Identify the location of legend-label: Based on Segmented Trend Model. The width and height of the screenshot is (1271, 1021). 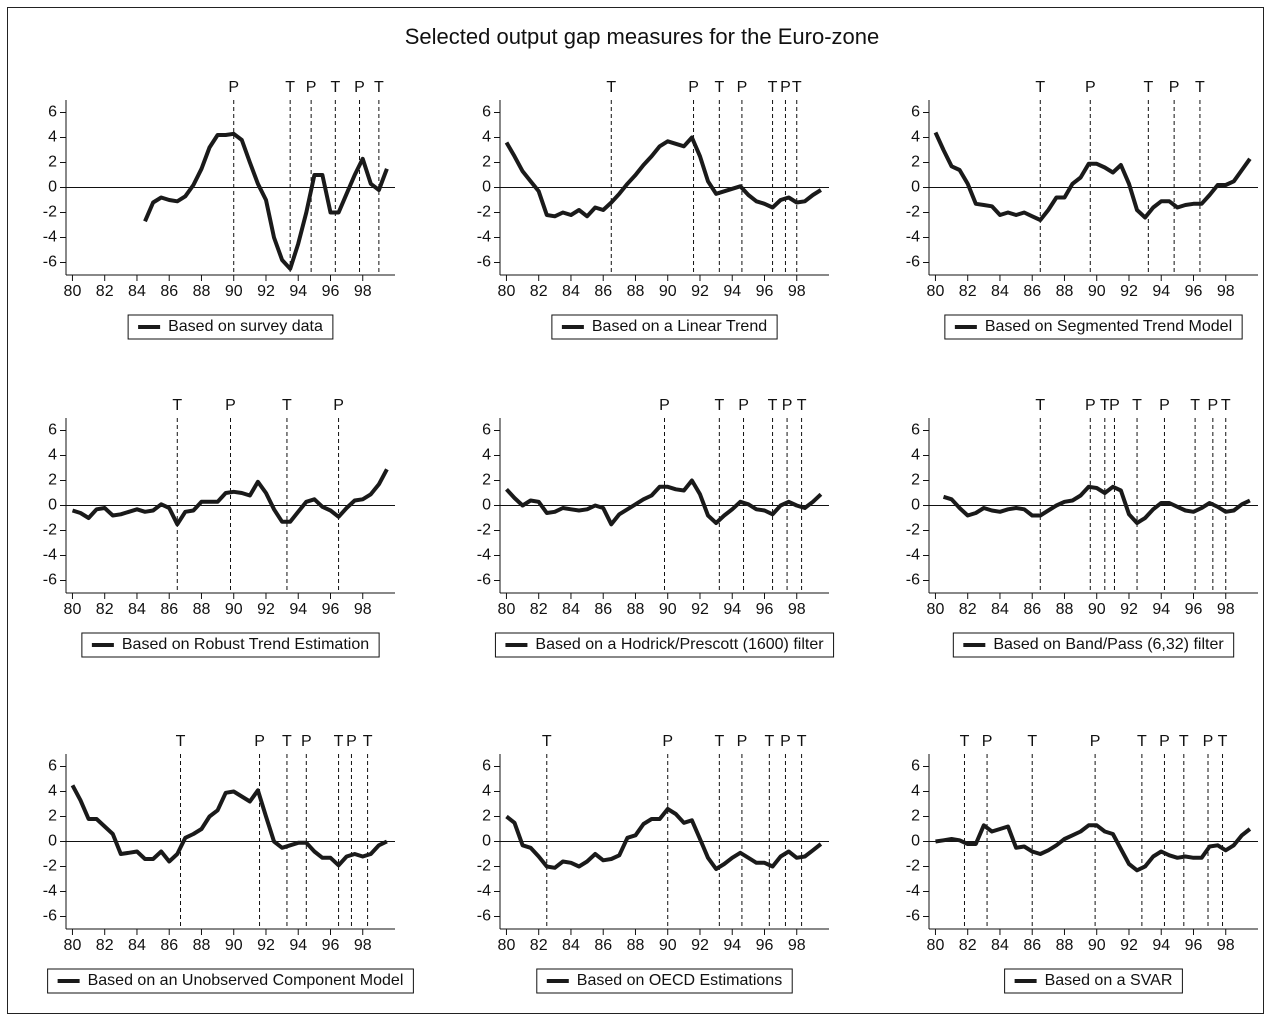
(1108, 326).